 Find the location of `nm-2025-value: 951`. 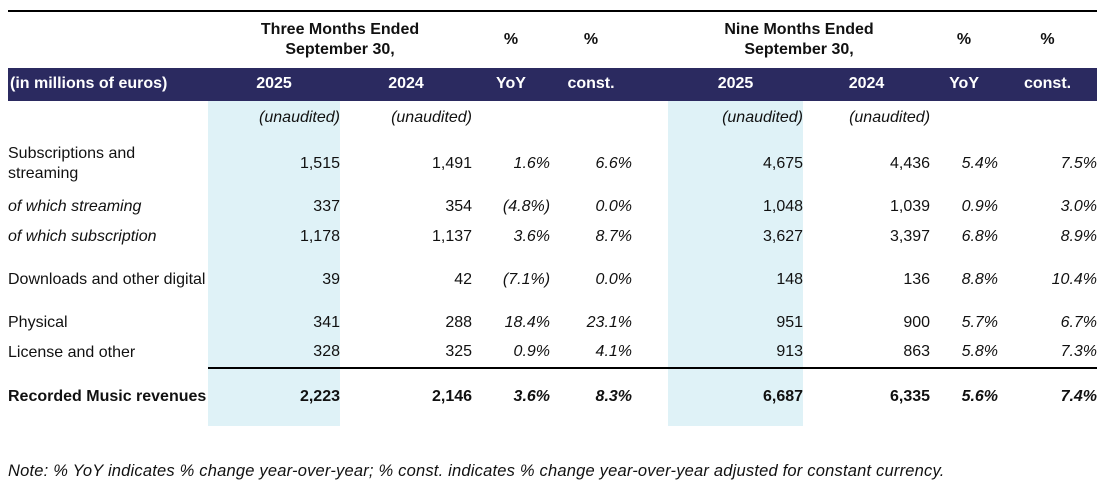

nm-2025-value: 951 is located at coordinates (736, 323).